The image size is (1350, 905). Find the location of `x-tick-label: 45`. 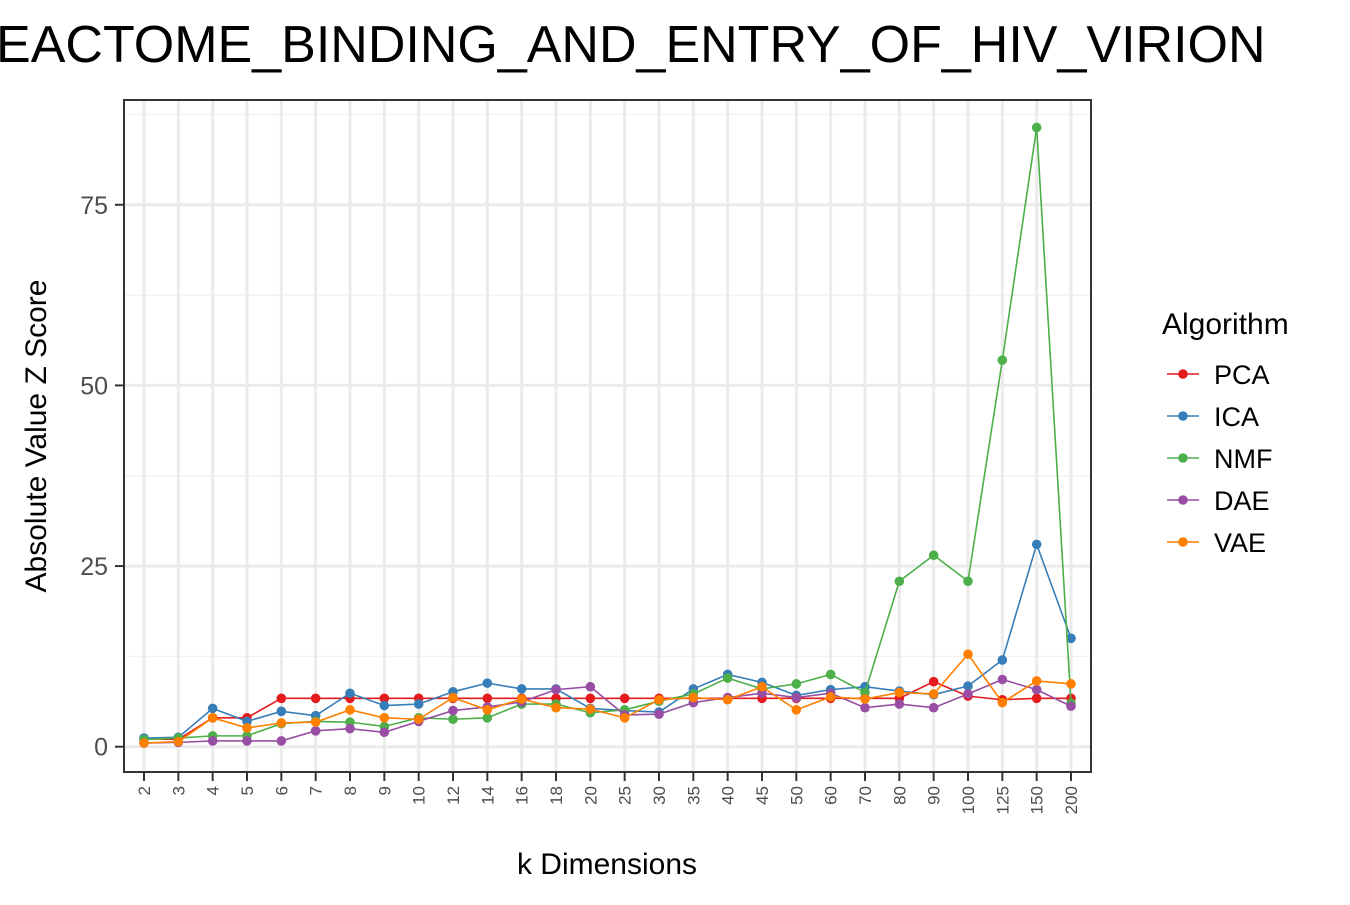

x-tick-label: 45 is located at coordinates (762, 795).